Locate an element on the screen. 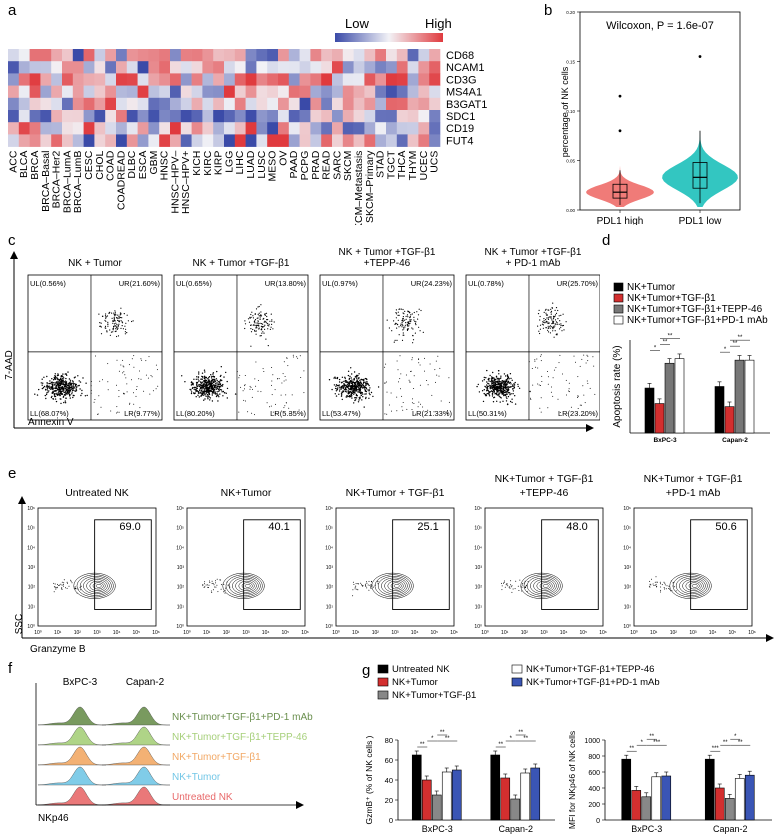 The width and height of the screenshot is (779, 834). bar-sig-label: ** is located at coordinates (665, 343).